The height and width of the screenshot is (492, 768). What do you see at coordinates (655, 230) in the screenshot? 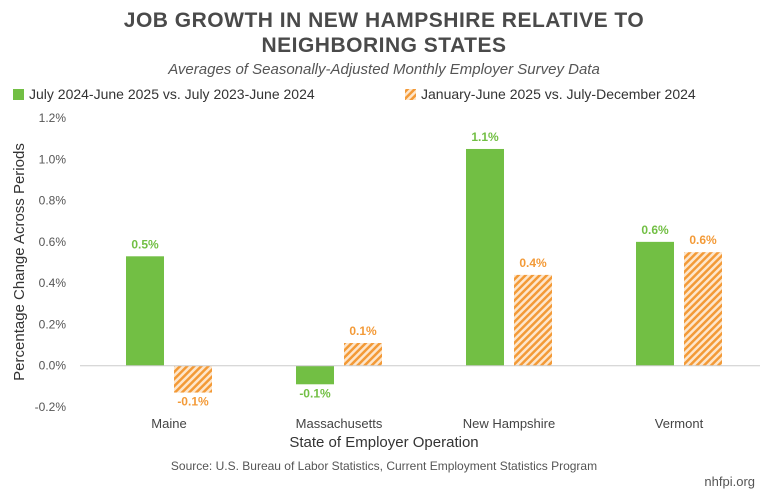
I see `data-label-series-1: 0.6%` at bounding box center [655, 230].